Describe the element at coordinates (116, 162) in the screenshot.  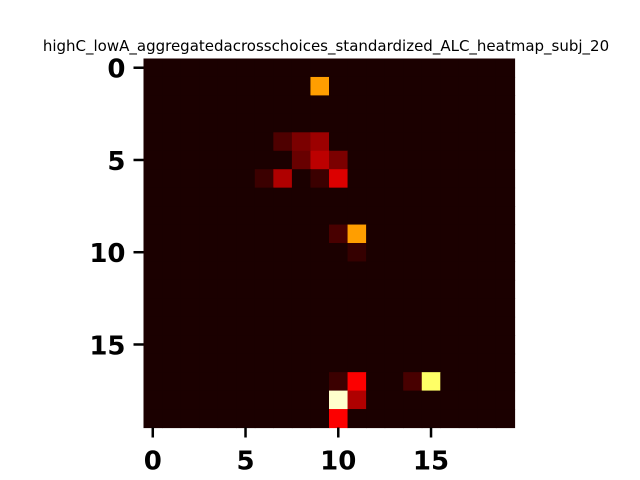
I see `y-tick-label: 5` at that location.